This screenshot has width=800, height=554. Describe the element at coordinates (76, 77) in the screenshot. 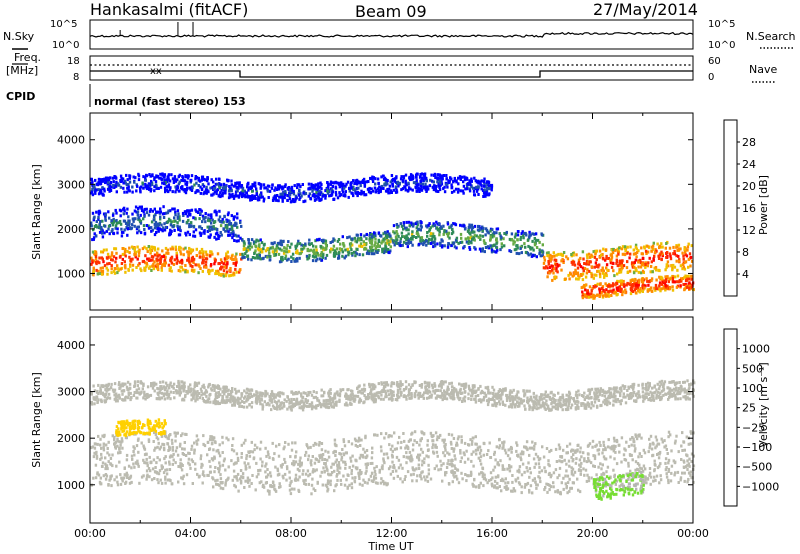

I see `freq-tick-low: 8` at that location.